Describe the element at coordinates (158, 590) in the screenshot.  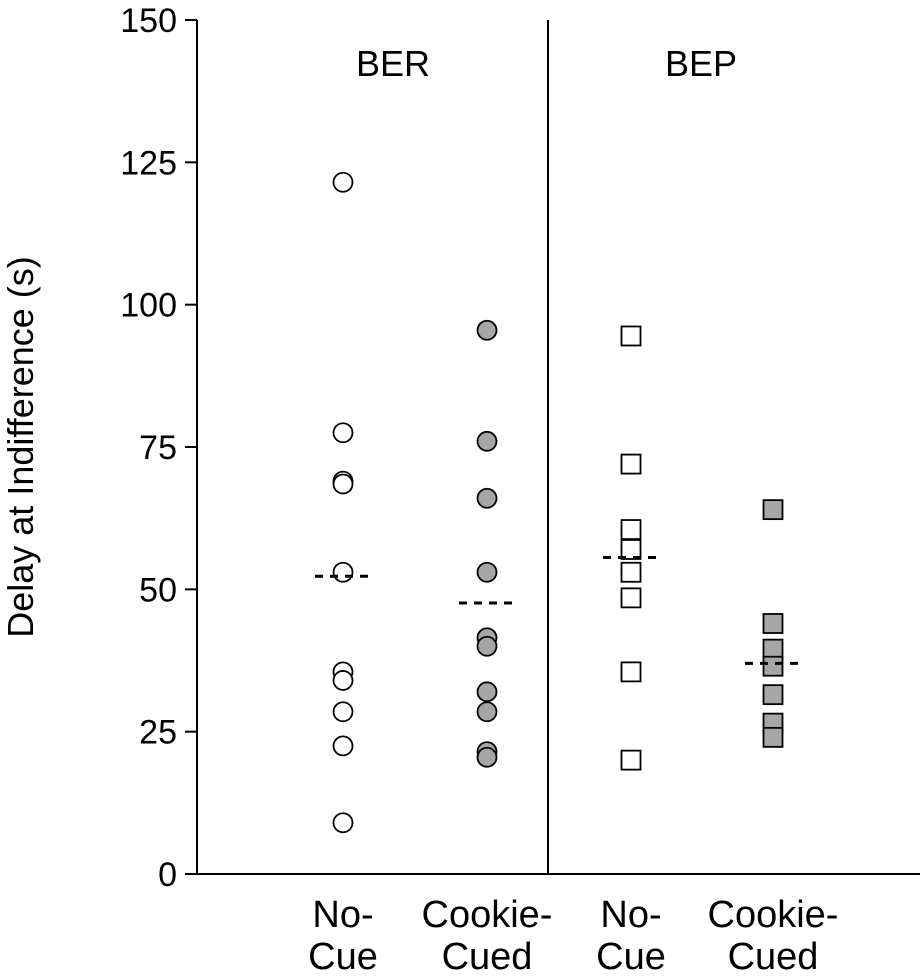
I see `y-tick-label: 50` at that location.